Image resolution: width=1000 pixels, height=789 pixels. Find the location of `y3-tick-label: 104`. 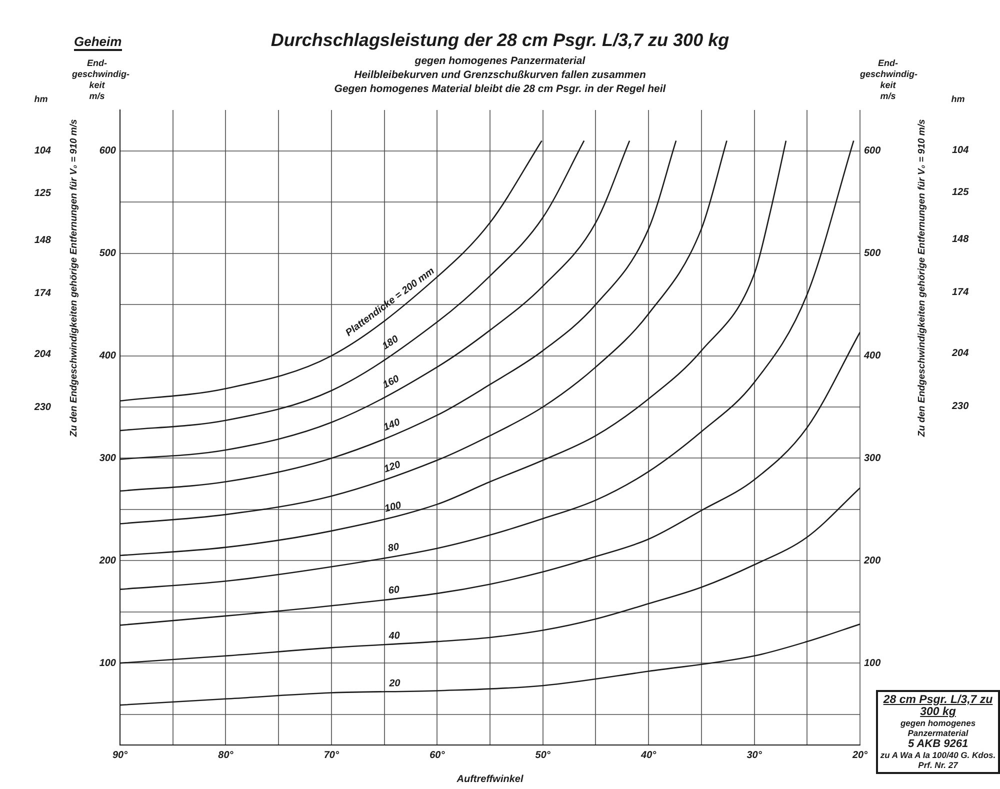

y3-tick-label: 104 is located at coordinates (43, 150).